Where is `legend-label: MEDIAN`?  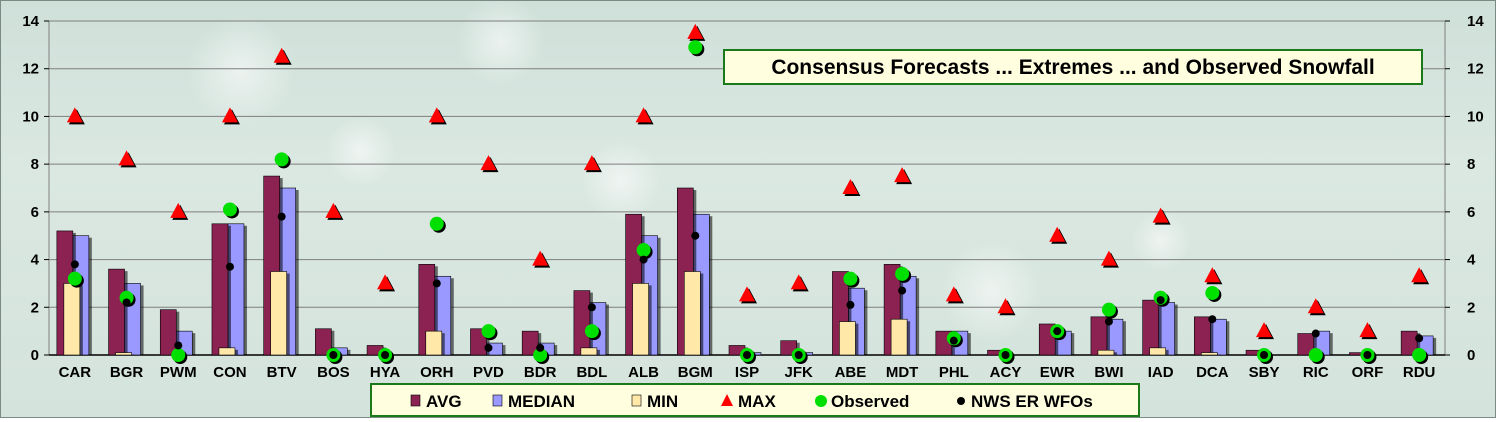
legend-label: MEDIAN is located at coordinates (541, 401).